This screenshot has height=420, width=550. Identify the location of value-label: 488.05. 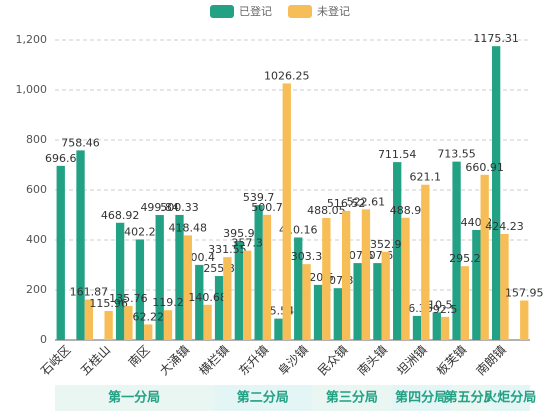
(326, 210).